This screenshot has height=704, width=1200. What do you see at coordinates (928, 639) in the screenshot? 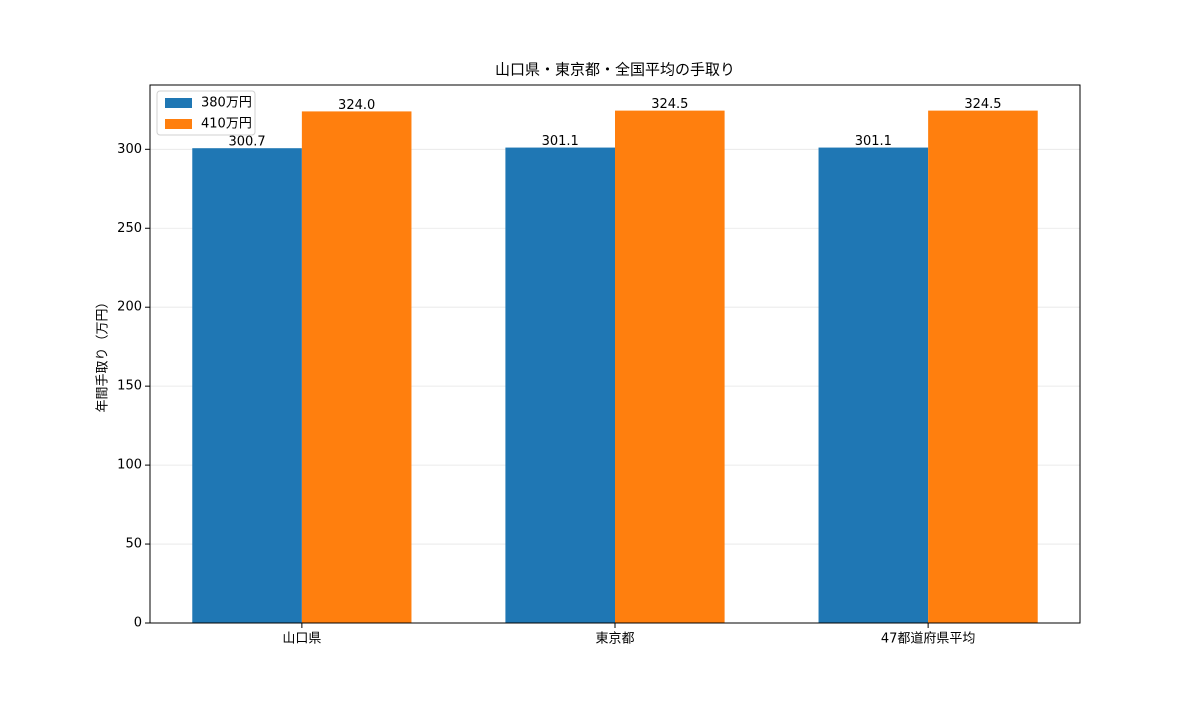
I see `x-tick-label: 47都道府県平均` at bounding box center [928, 639].